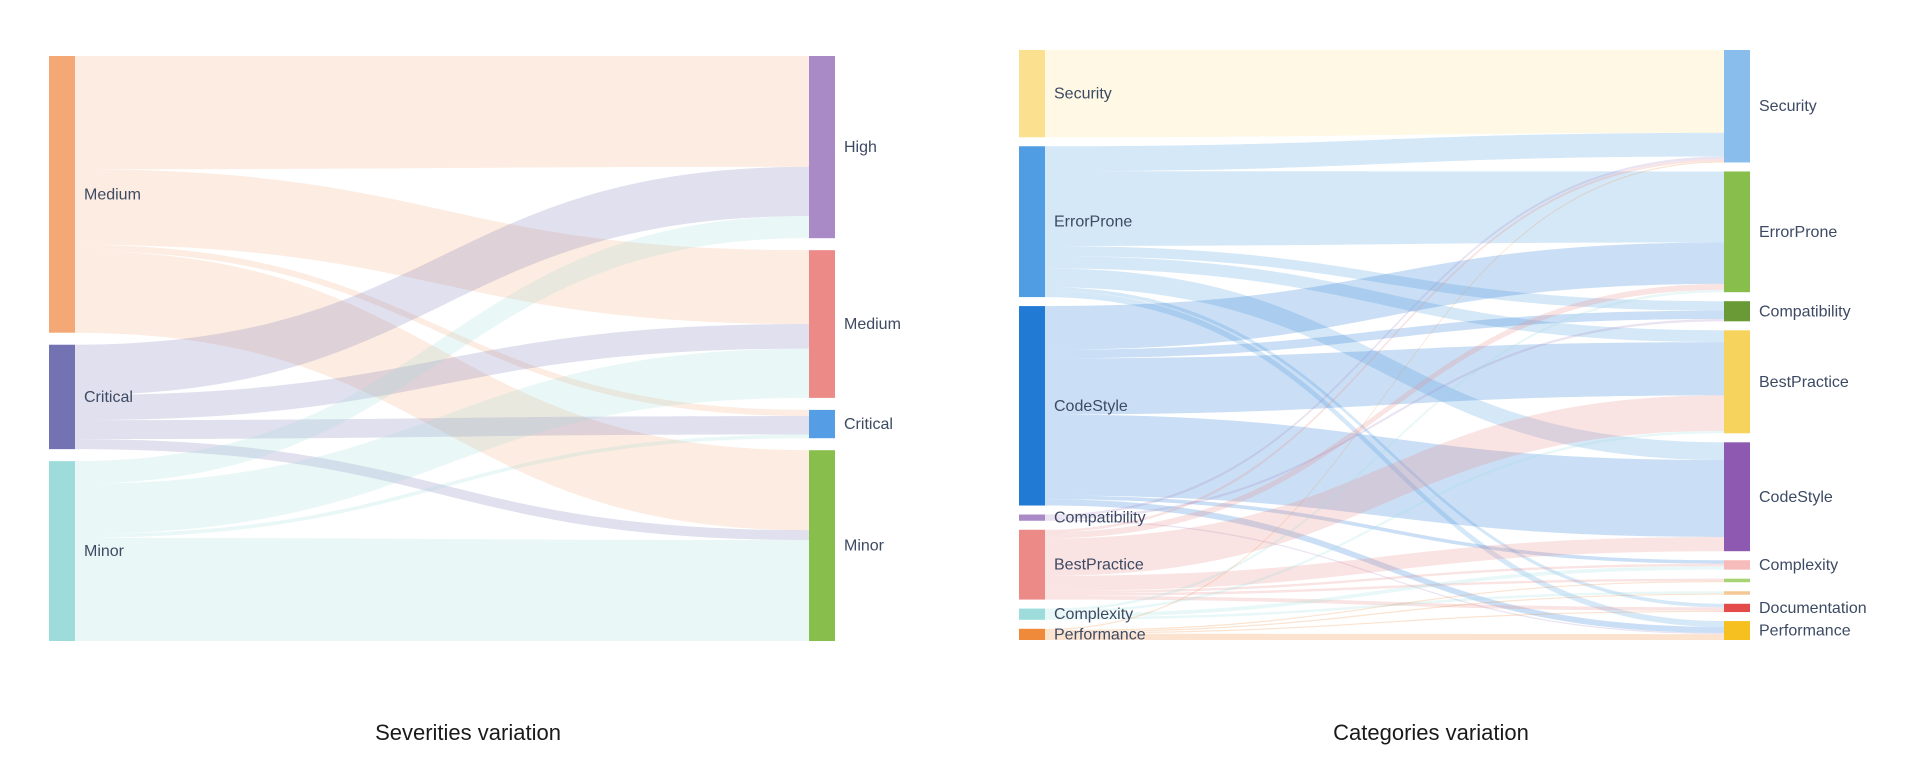  I want to click on link-c-performance-to-d-extra, so click(1384, 606).